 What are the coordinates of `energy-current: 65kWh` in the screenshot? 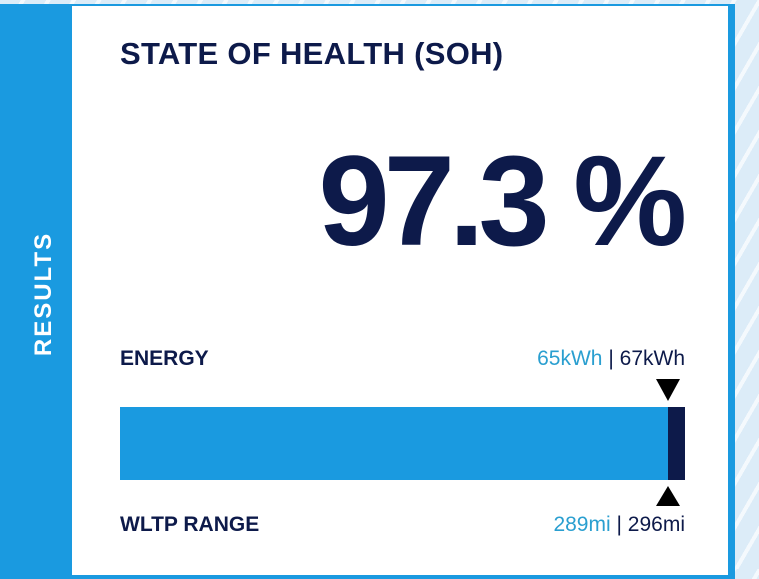 It's located at (570, 358).